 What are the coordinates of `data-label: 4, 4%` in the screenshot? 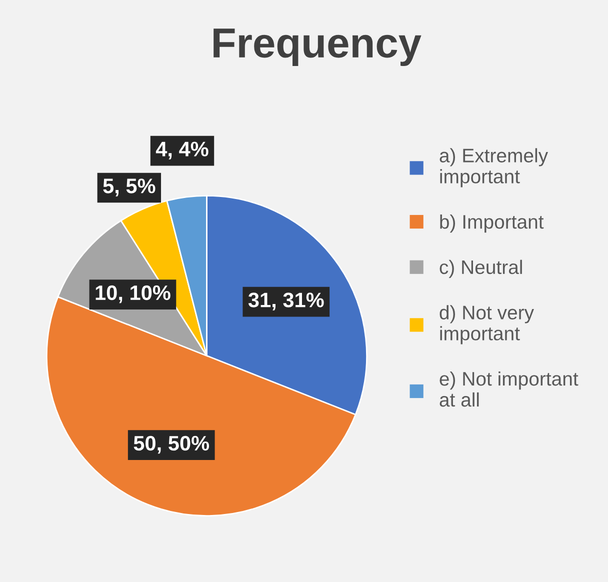 It's located at (182, 151).